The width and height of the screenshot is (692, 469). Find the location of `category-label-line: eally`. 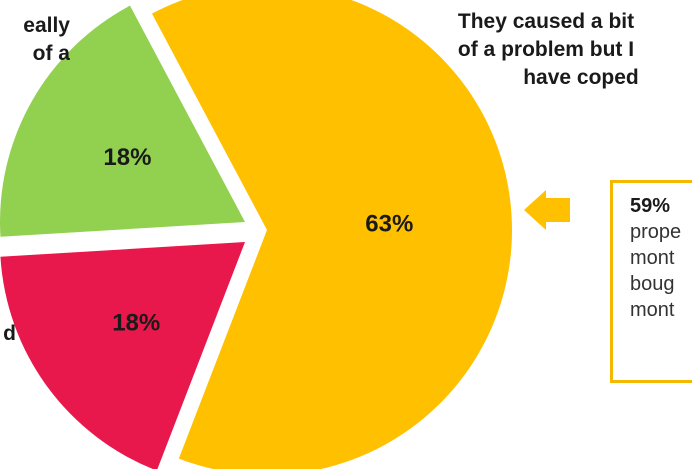

category-label-line: eally is located at coordinates (46, 25).